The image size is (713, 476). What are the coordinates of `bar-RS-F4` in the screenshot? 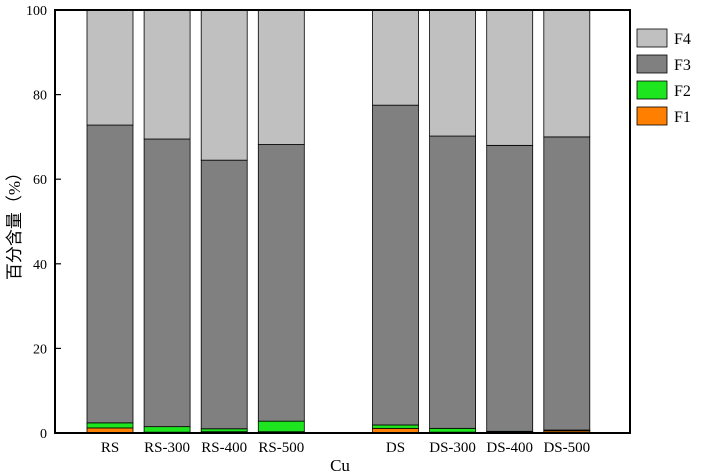 It's located at (110, 67).